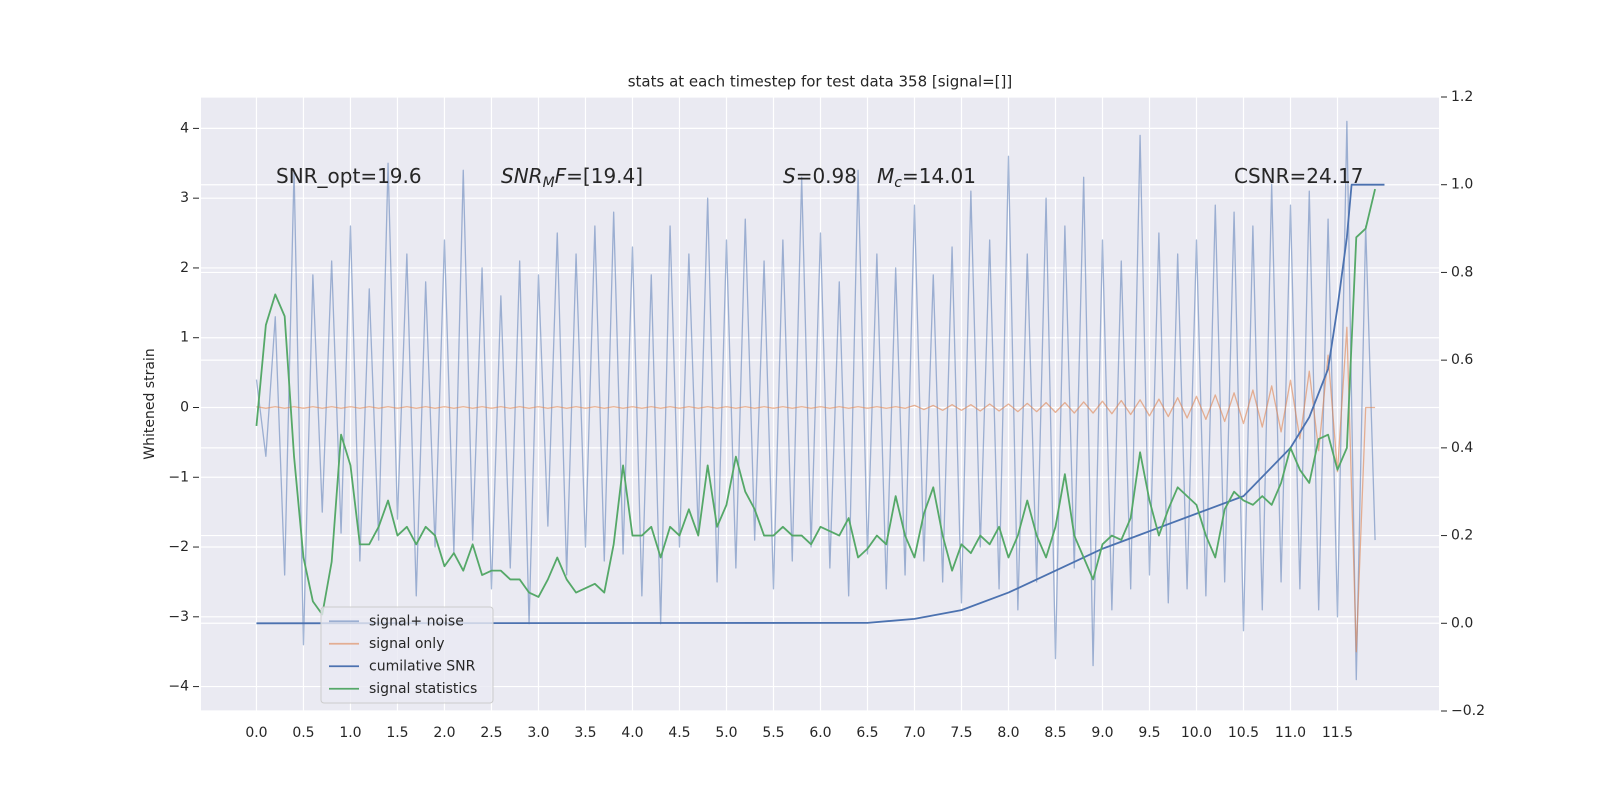  What do you see at coordinates (585, 733) in the screenshot?
I see `x-tick-label: 3.5` at bounding box center [585, 733].